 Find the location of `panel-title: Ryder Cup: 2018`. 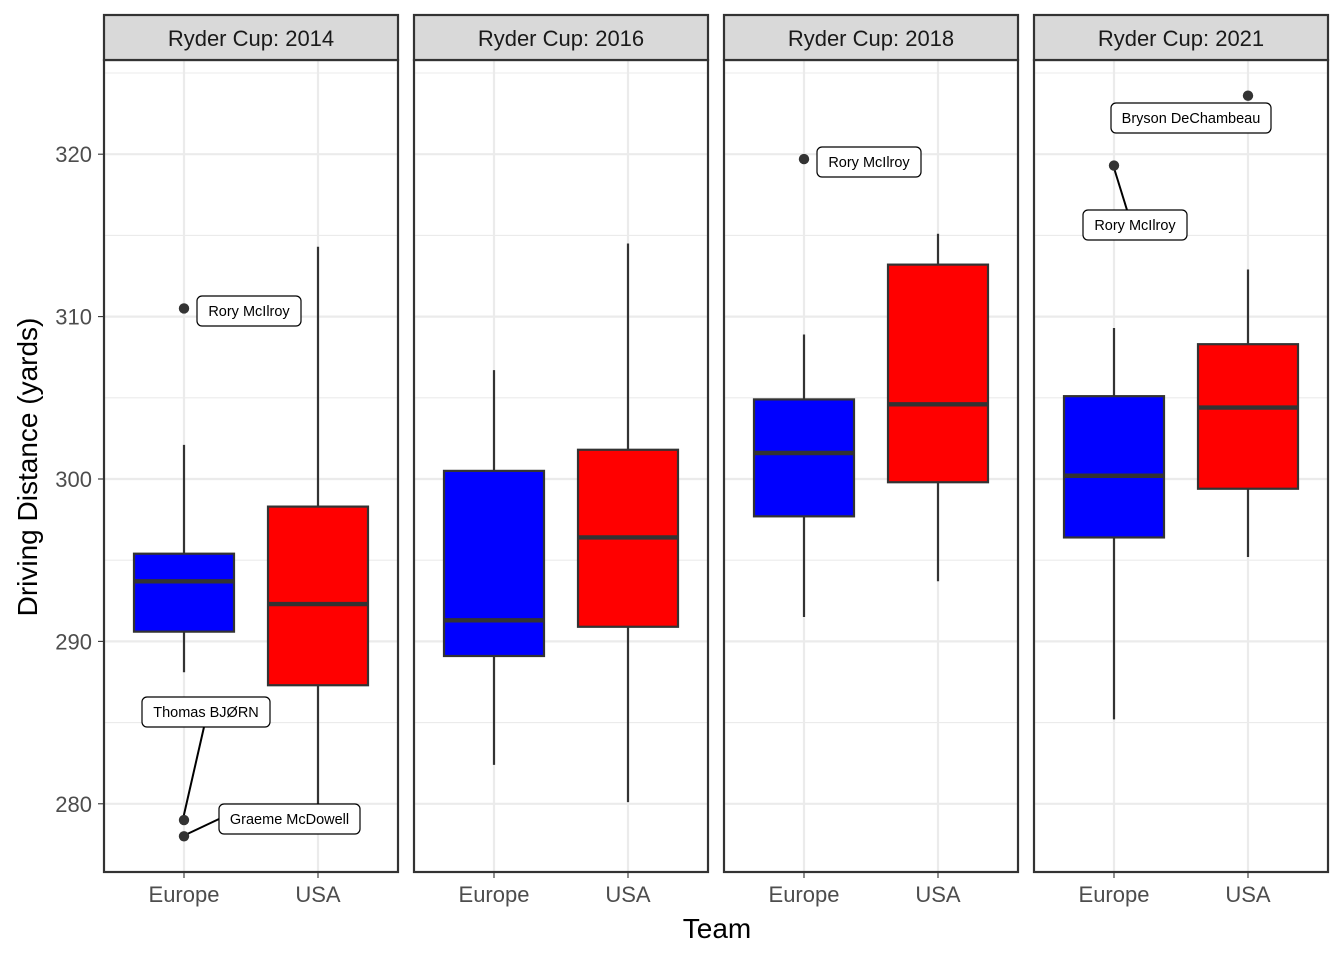

panel-title: Ryder Cup: 2018 is located at coordinates (871, 38).